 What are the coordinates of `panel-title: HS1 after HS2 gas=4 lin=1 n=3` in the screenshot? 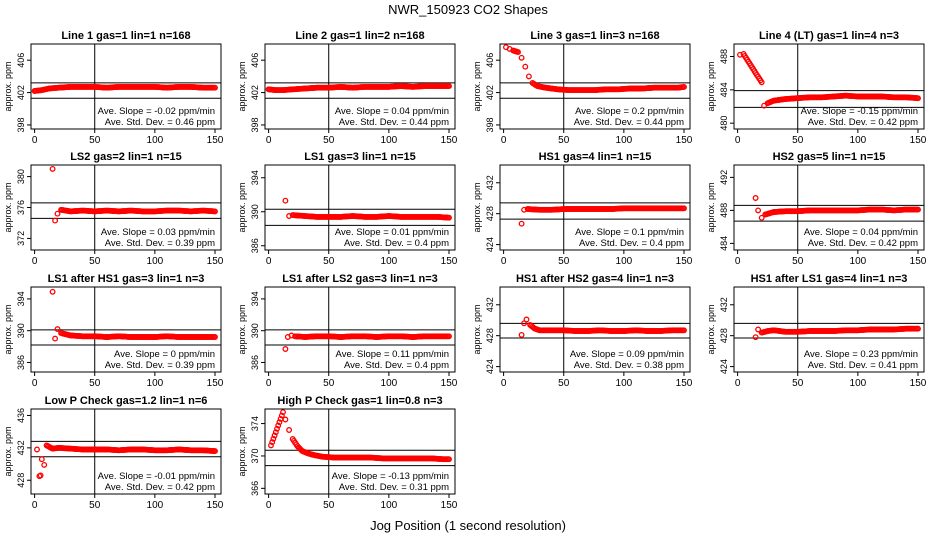 It's located at (595, 279).